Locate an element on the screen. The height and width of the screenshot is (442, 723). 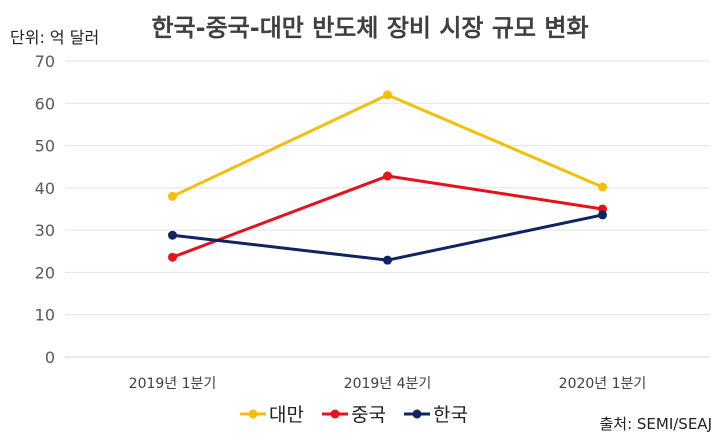
legend-label: 중국 is located at coordinates (368, 415).